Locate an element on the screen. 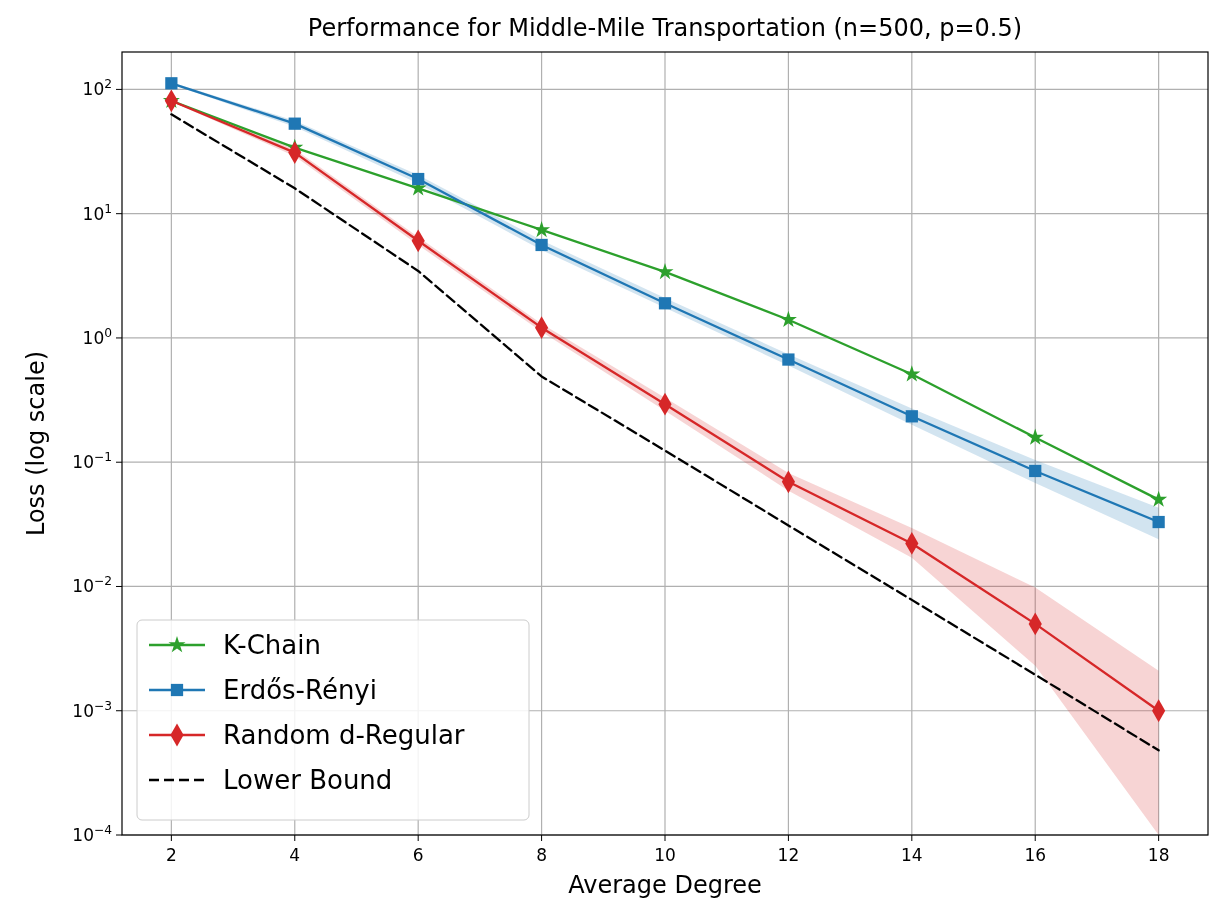  y-tick-label: 10$^{−4}$ is located at coordinates (92, 833).